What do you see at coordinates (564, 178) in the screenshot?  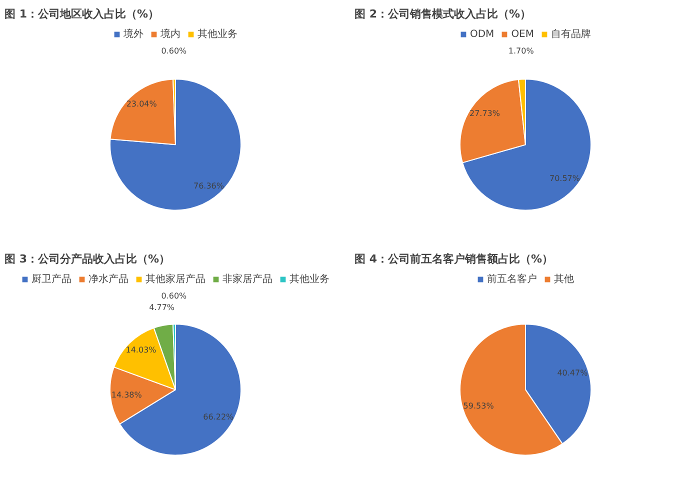 I see `data-label: 70.57%` at bounding box center [564, 178].